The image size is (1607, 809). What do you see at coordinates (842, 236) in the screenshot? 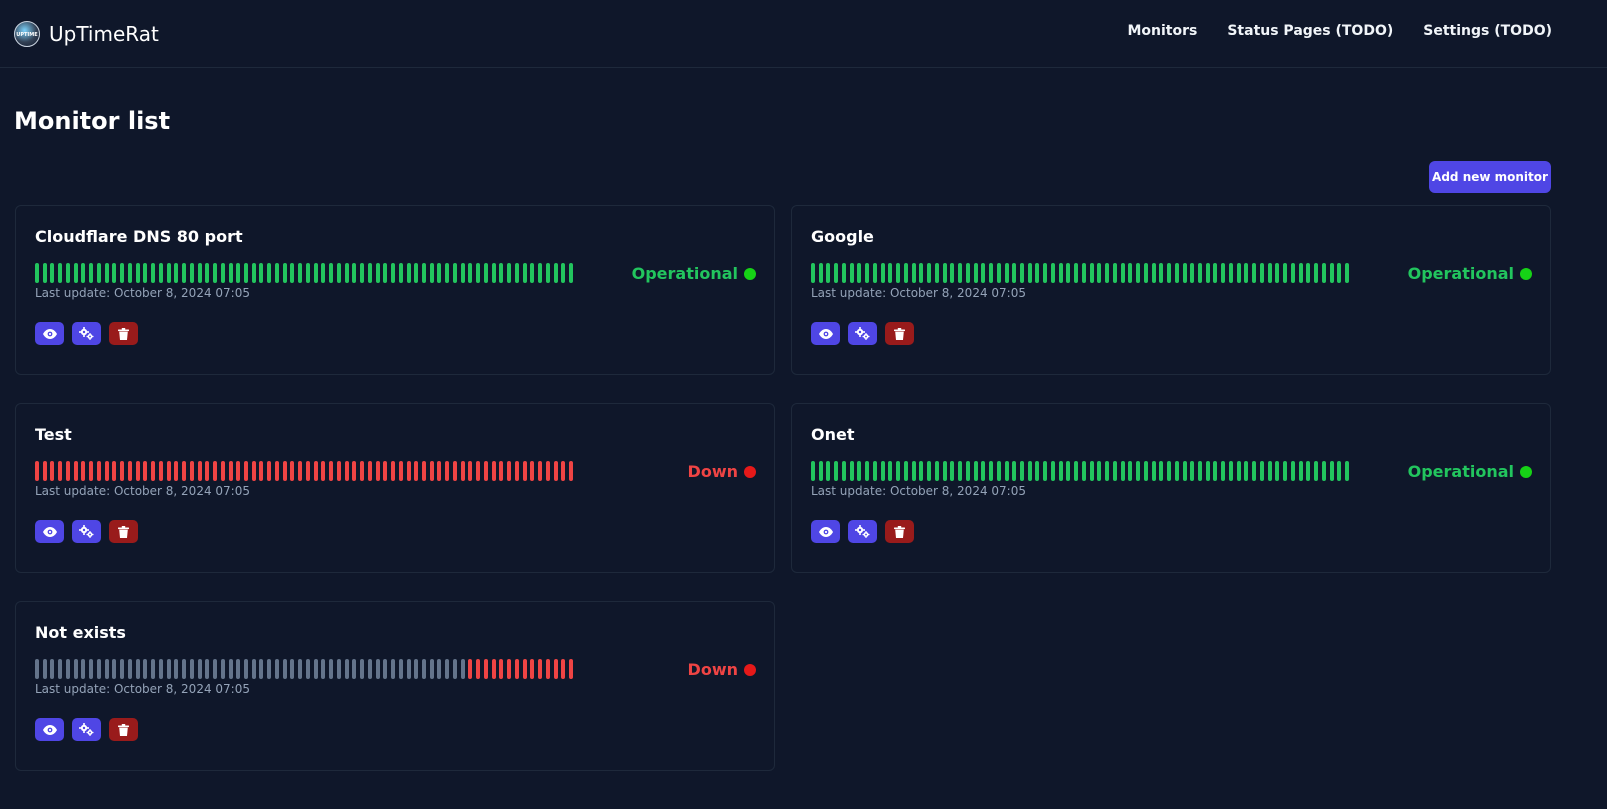
I see `monitor-name: Google` at bounding box center [842, 236].